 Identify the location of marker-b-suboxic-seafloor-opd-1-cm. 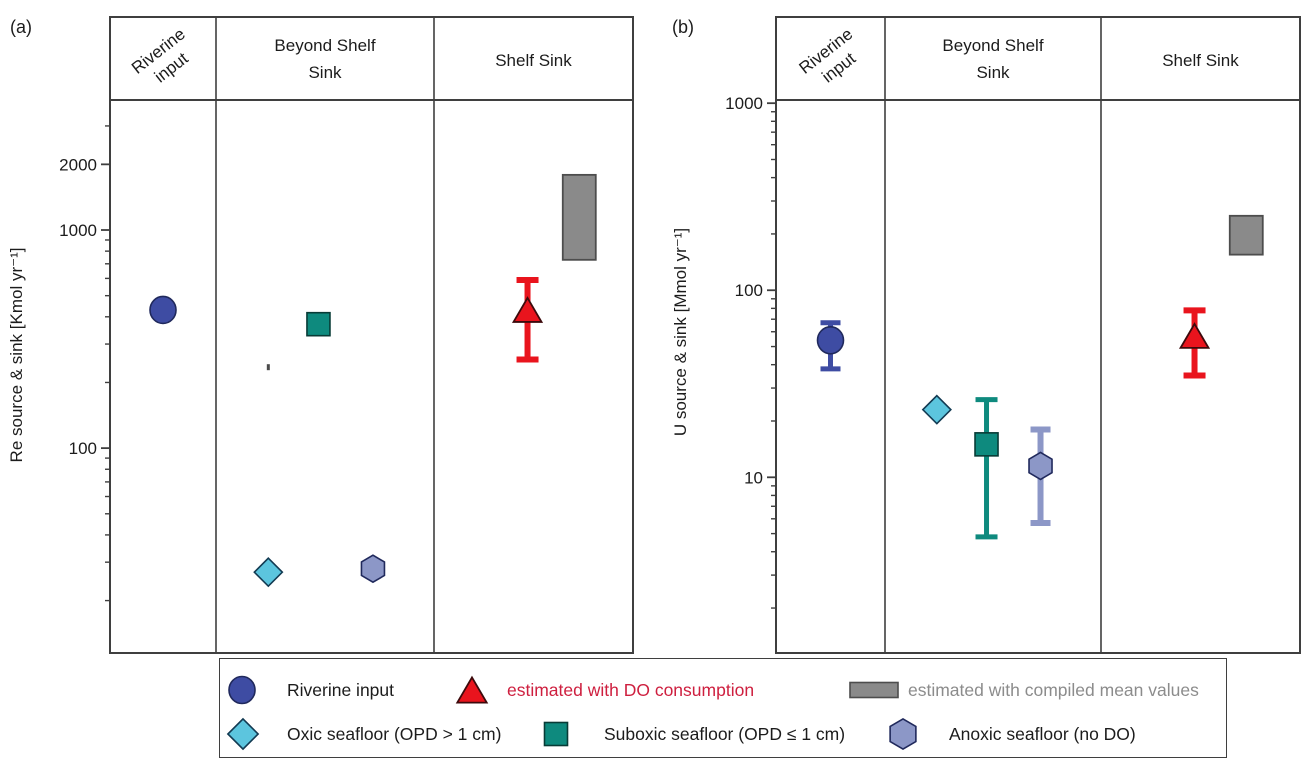
(986, 444).